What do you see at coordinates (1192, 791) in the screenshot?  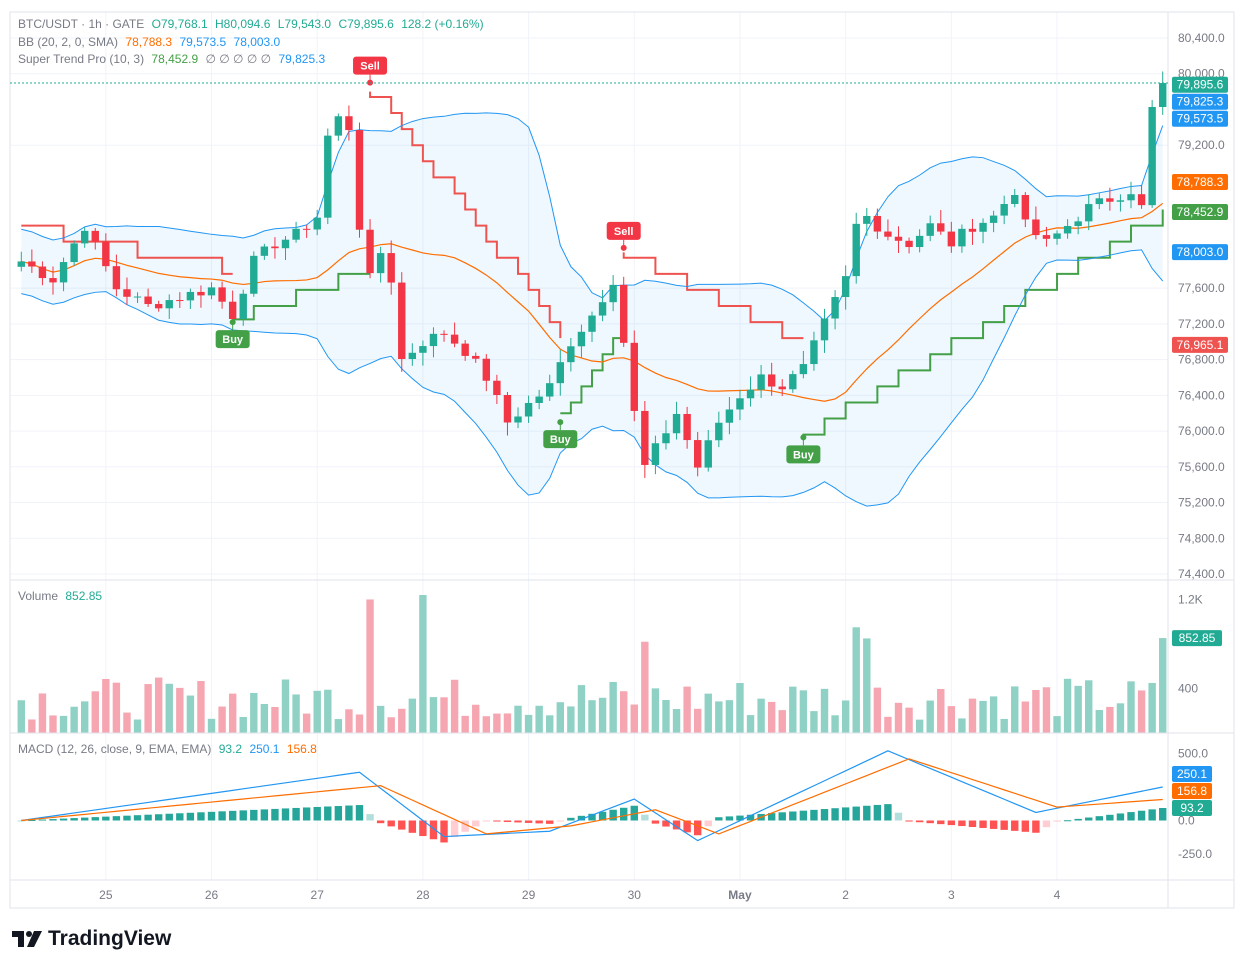 I see `macd-badge-text: 156.8` at bounding box center [1192, 791].